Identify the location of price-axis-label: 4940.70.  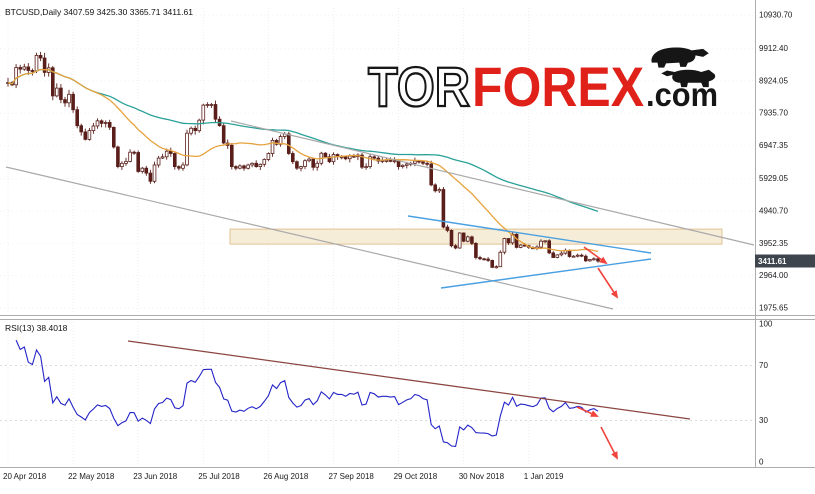
(773, 211).